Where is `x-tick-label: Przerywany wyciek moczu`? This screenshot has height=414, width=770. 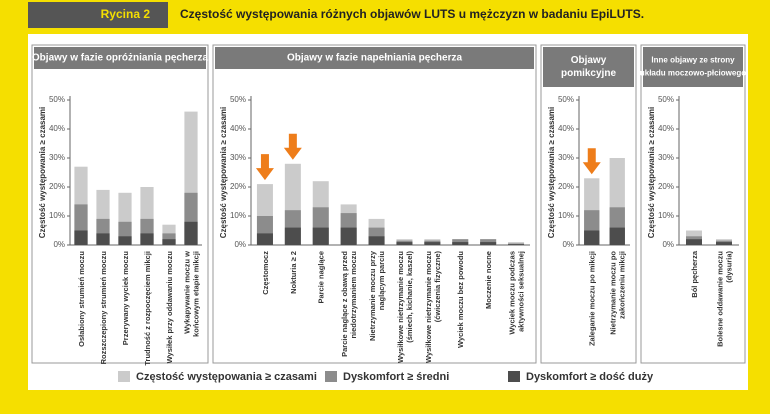 x-tick-label: Przerywany wyciek moczu is located at coordinates (125, 298).